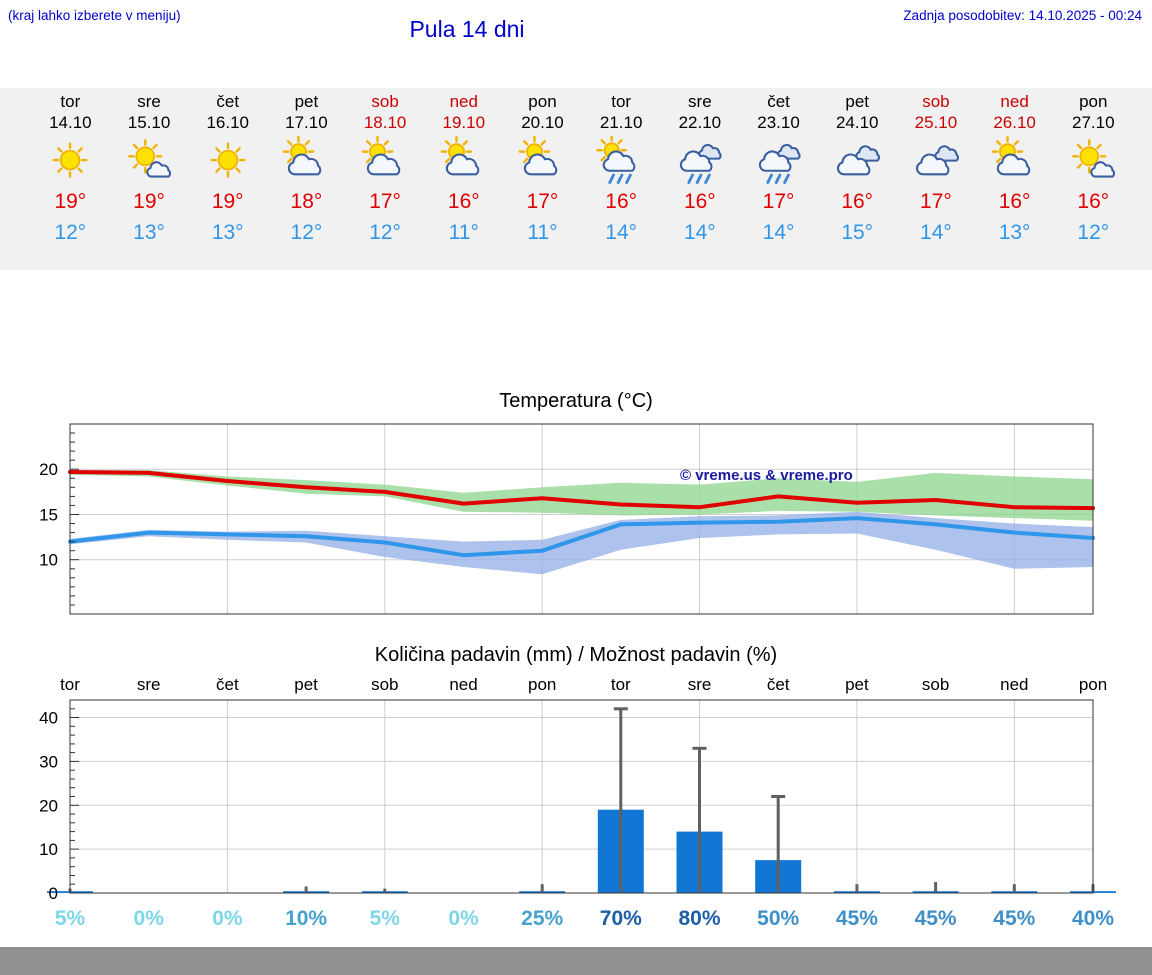  Describe the element at coordinates (936, 179) in the screenshot. I see `day-column-25.10: sob 25.10 17° 14°` at that location.